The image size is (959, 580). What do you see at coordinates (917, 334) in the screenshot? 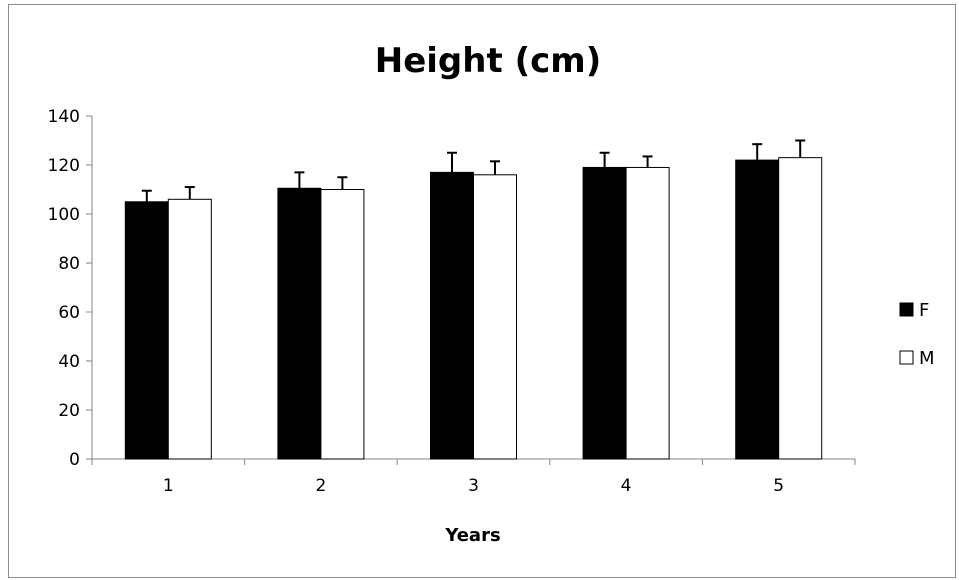
I see `legend: FM` at bounding box center [917, 334].